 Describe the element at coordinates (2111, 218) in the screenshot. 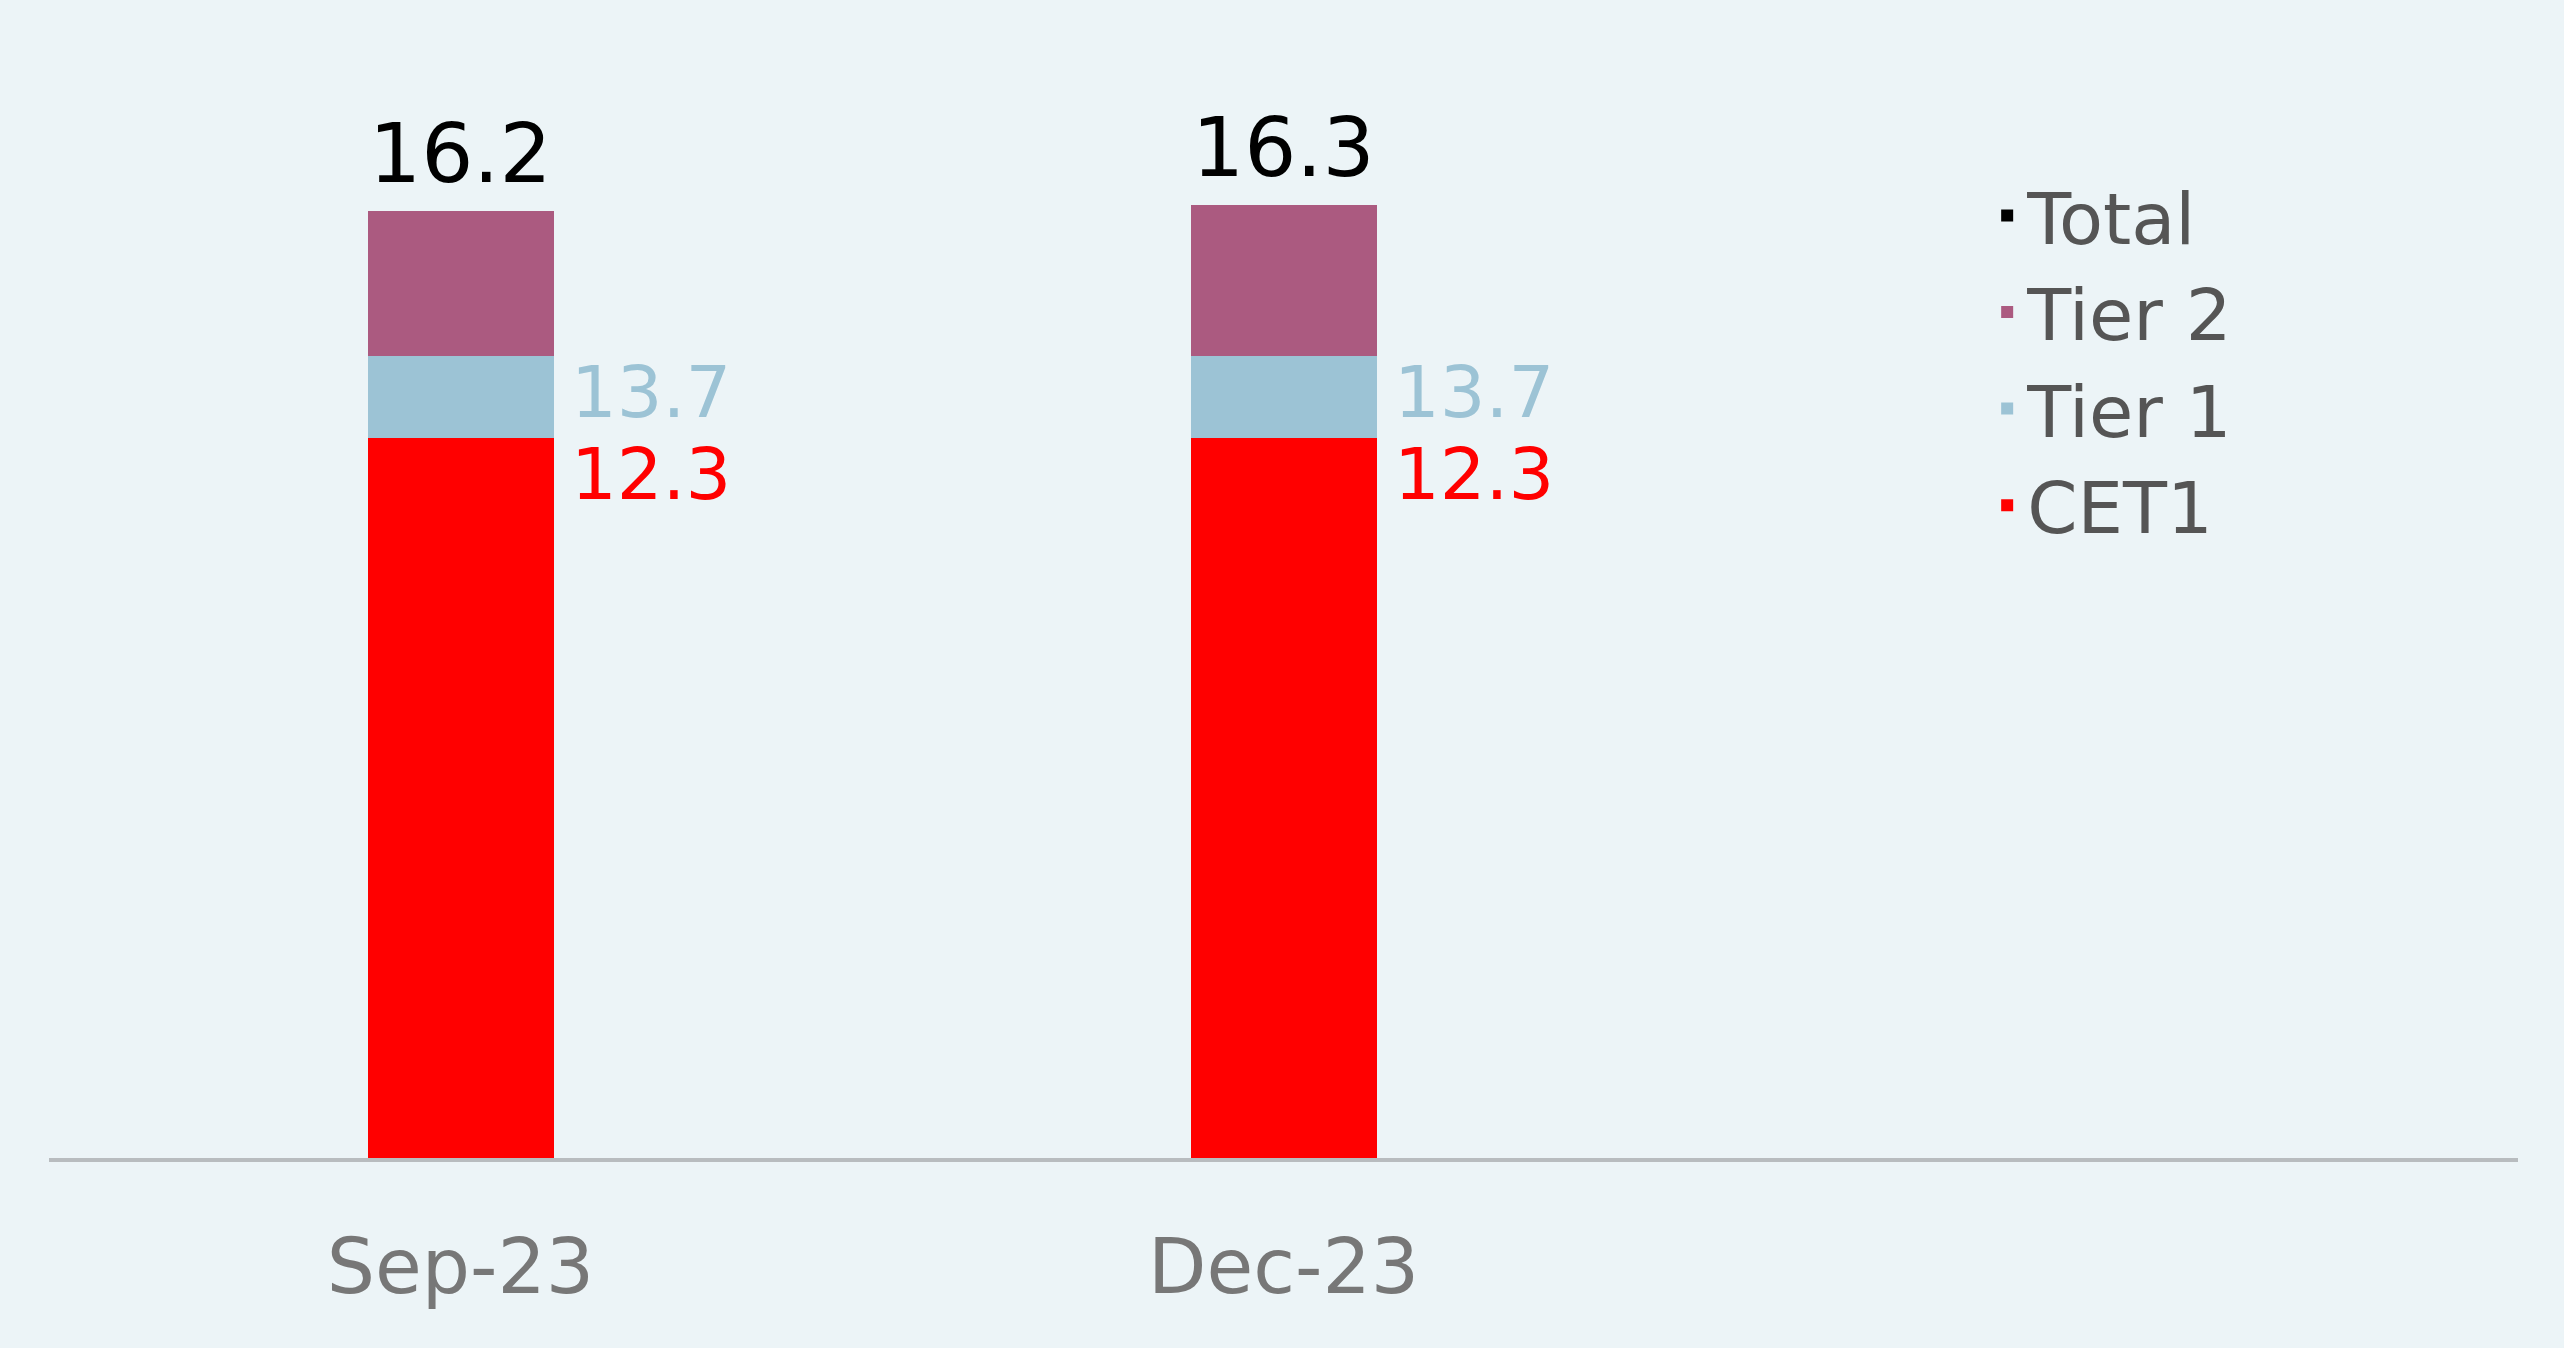

I see `legend-label: Total` at that location.